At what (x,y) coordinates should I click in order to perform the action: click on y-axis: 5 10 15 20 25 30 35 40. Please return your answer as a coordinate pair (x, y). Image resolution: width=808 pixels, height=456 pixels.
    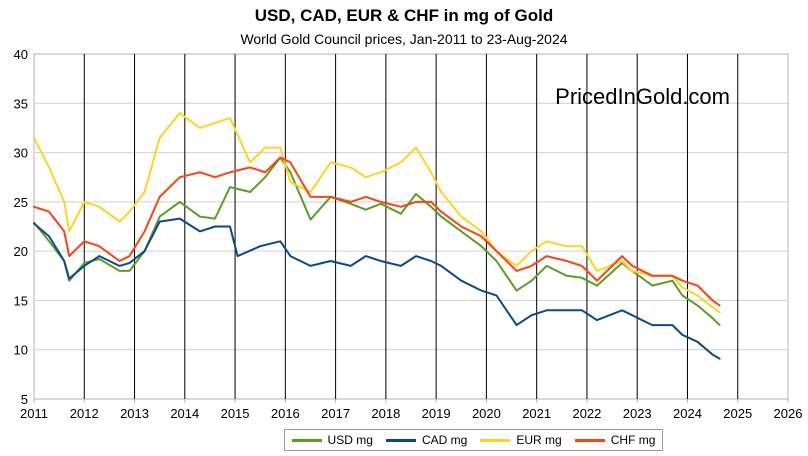
    Looking at the image, I should click on (21, 227).